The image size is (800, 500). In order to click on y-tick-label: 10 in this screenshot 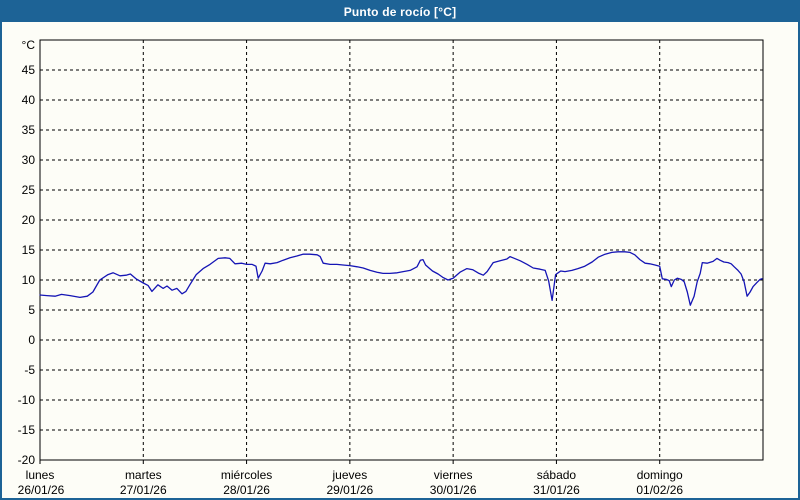, I will do `click(29, 280)`.